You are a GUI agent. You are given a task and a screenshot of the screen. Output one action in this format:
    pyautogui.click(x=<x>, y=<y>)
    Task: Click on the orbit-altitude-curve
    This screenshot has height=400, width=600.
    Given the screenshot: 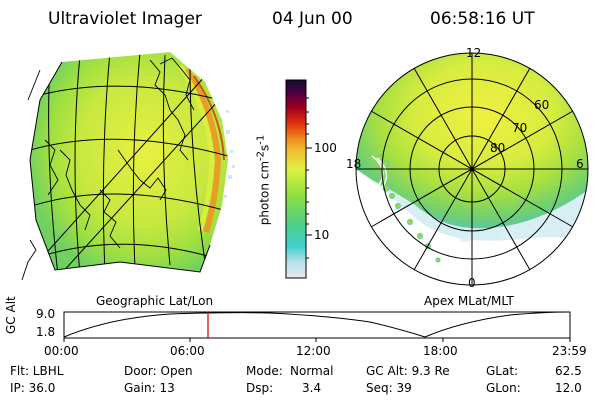 What is the action you would take?
    pyautogui.click(x=317, y=324)
    